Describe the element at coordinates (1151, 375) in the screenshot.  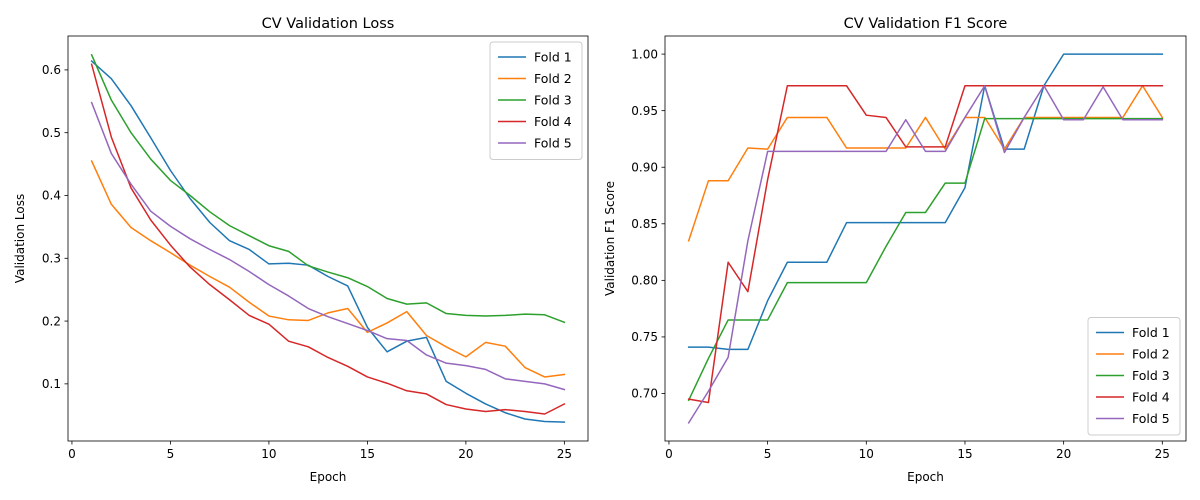
I see `f1-legend-label-fold-3: Fold 3` at that location.